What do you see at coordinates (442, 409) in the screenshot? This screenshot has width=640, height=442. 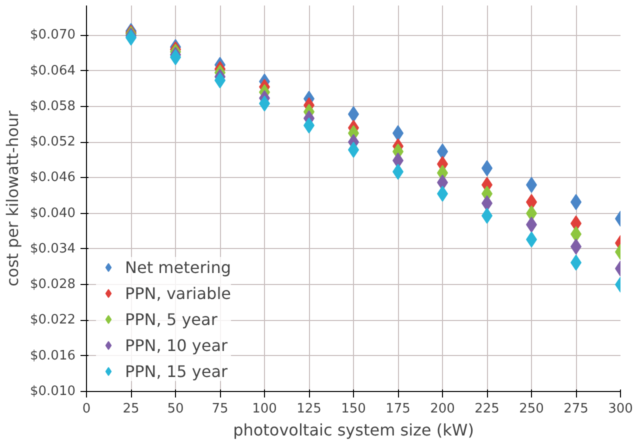 I see `x-tick-label: 200` at bounding box center [442, 409].